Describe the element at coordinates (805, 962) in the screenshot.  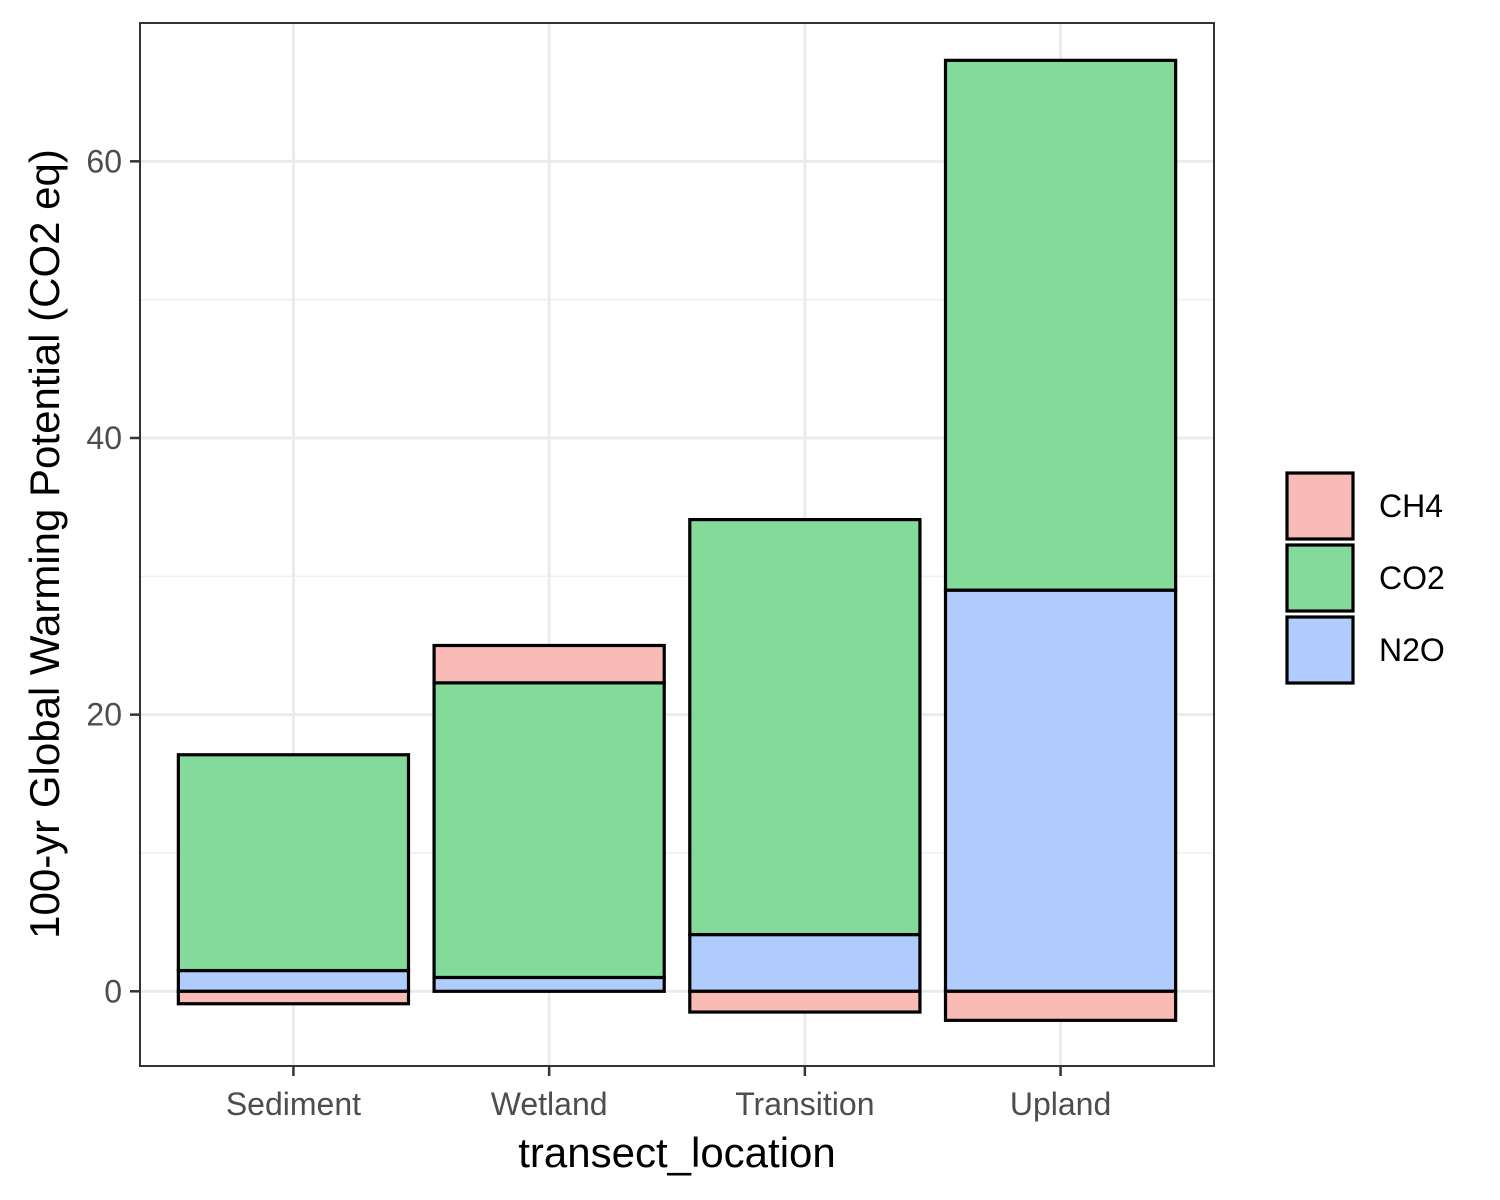
I see `bar-transition-n2o` at that location.